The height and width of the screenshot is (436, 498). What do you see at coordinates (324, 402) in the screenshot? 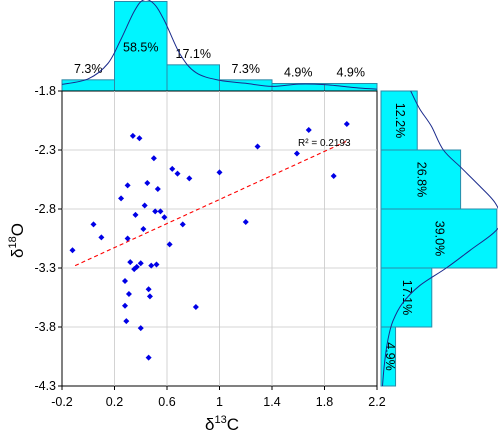
I see `x-tick-label: 1.8` at bounding box center [324, 402].